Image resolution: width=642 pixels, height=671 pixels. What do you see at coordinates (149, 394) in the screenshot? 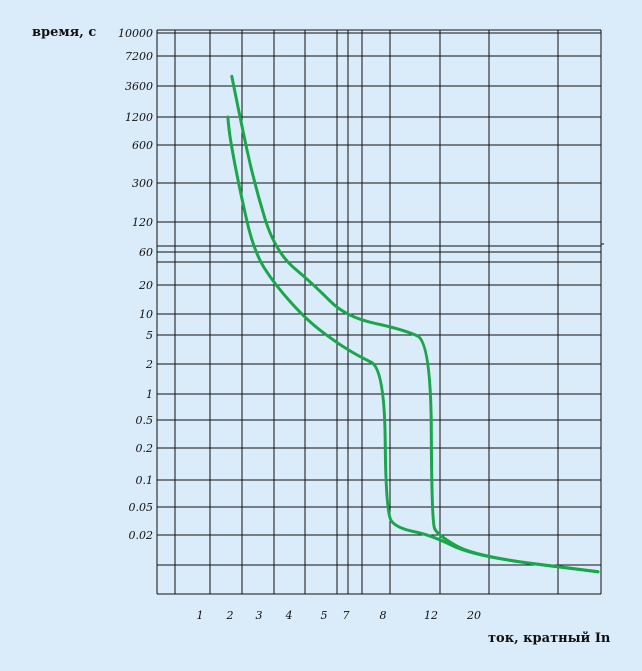
I see `y-tick-label: 1` at bounding box center [149, 394].